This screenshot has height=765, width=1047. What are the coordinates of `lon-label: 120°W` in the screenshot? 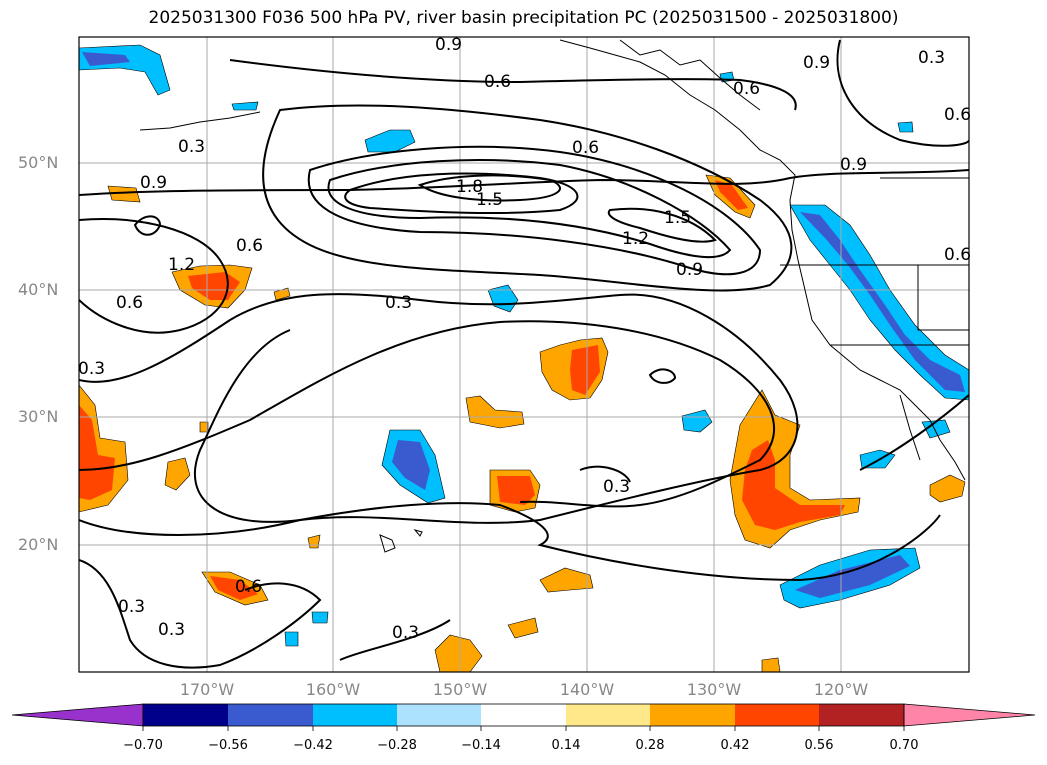 It's located at (841, 689).